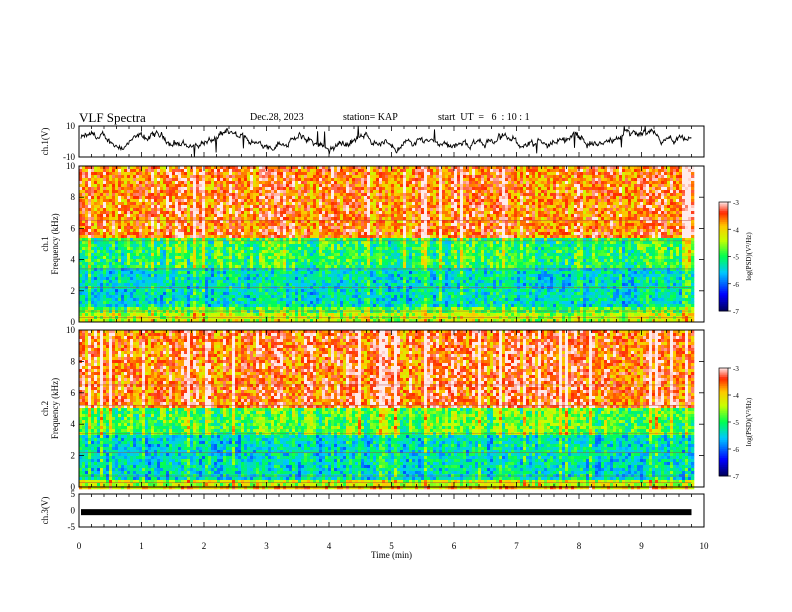 This screenshot has height=612, width=792. Describe the element at coordinates (736, 477) in the screenshot. I see `ch2-colorbar-tick--7: -7` at that location.